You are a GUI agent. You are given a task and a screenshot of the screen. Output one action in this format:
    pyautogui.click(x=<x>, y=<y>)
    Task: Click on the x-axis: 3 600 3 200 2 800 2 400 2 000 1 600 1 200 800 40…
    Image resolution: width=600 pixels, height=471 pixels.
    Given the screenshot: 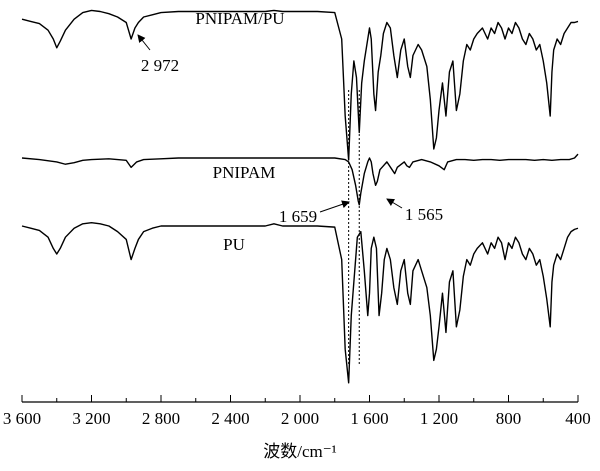 What is the action you would take?
    pyautogui.click(x=297, y=411)
    